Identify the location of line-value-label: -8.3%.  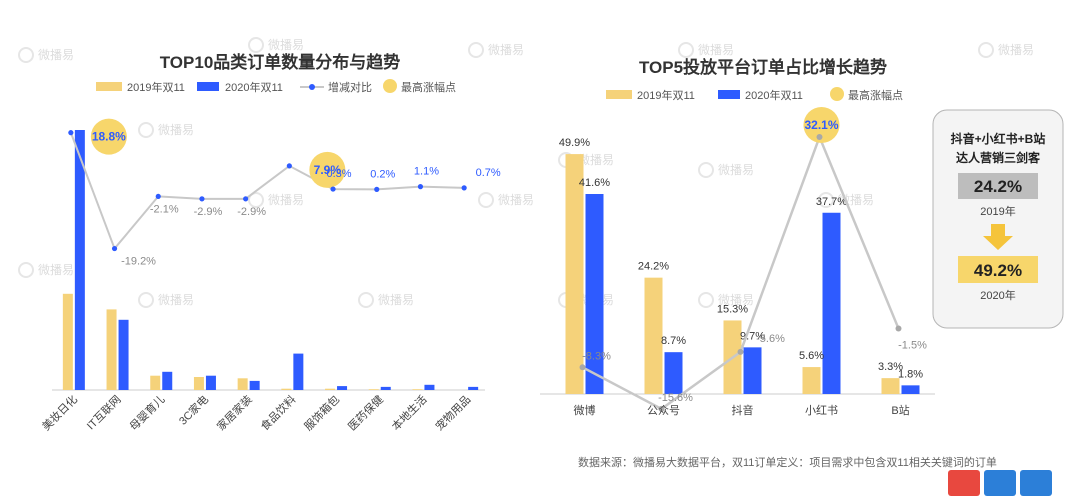
(596, 356).